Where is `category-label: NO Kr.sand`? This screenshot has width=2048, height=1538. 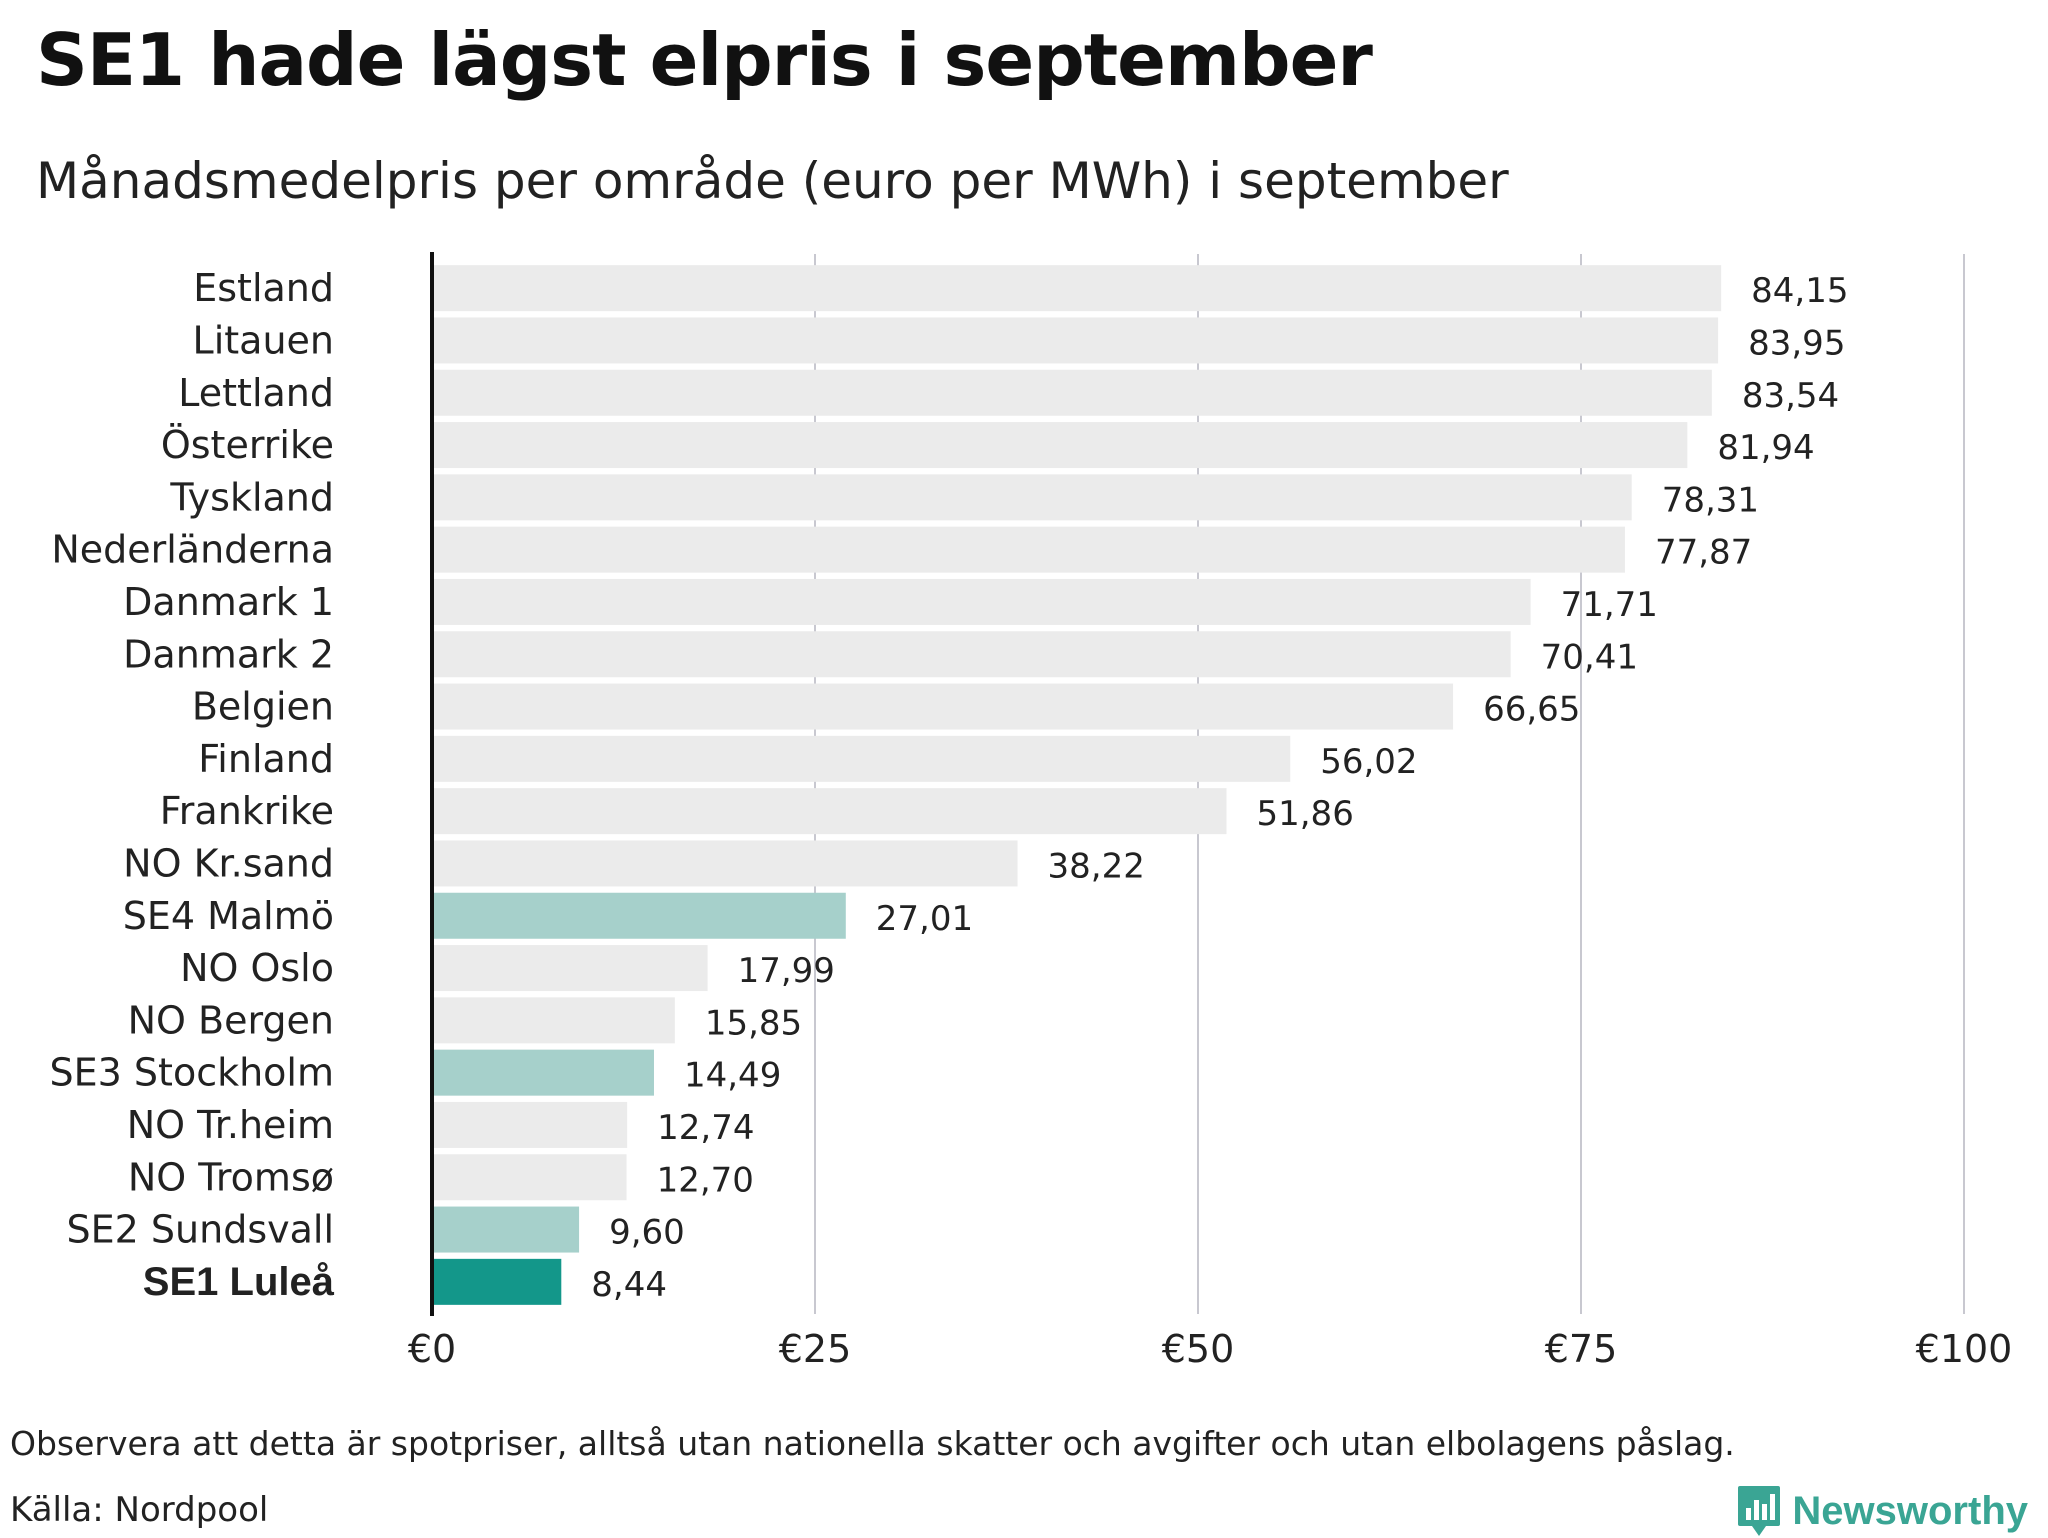 category-label: NO Kr.sand is located at coordinates (228, 863).